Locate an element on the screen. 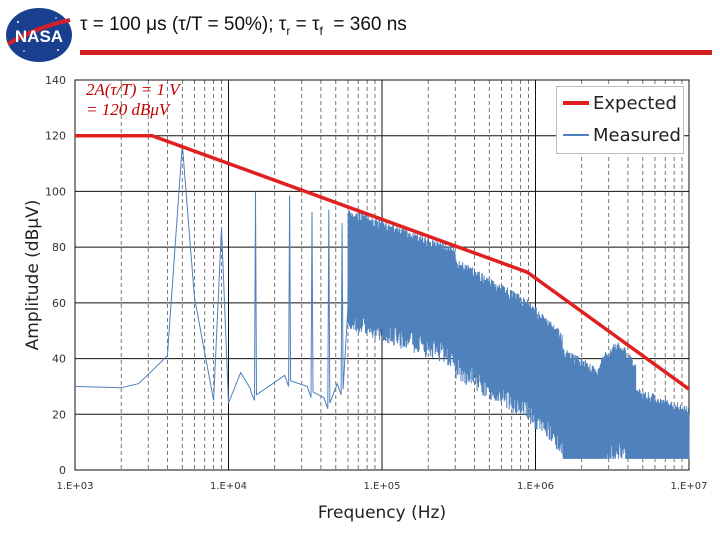 The image size is (720, 540). x-tick-label: 1.E+07 is located at coordinates (689, 486).